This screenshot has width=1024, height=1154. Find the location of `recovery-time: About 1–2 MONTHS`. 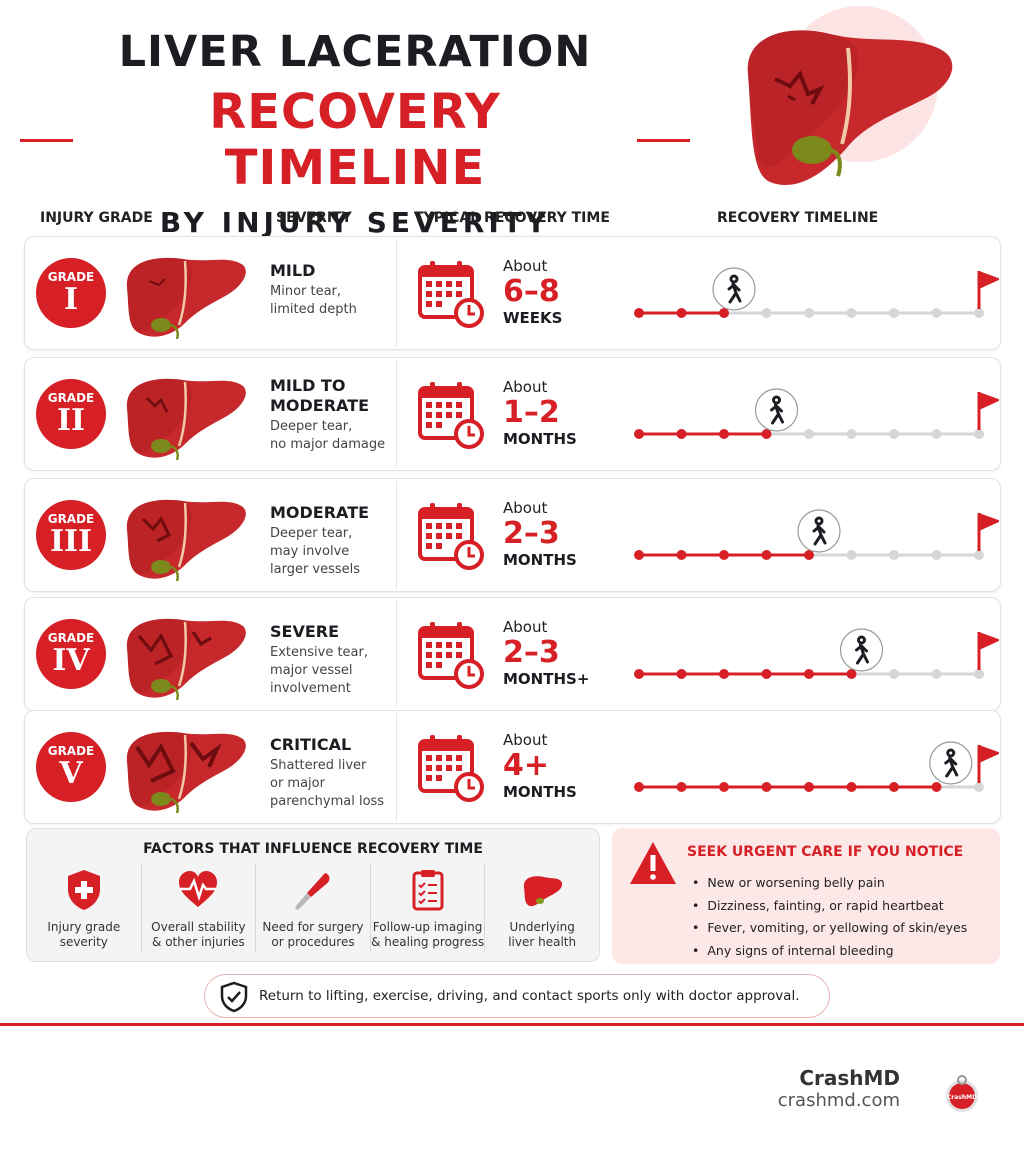

recovery-time: About 1–2 MONTHS is located at coordinates (558, 413).